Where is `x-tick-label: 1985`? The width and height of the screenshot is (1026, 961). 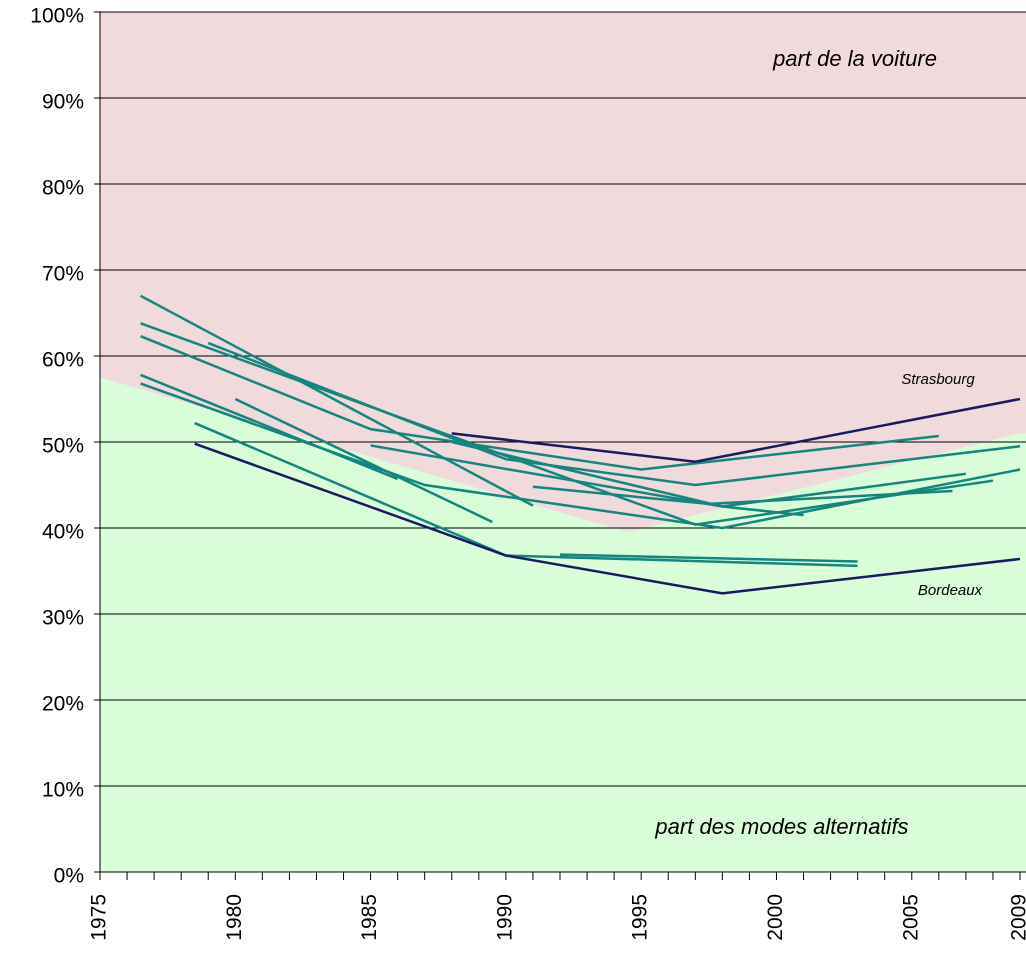 x-tick-label: 1985 is located at coordinates (369, 917).